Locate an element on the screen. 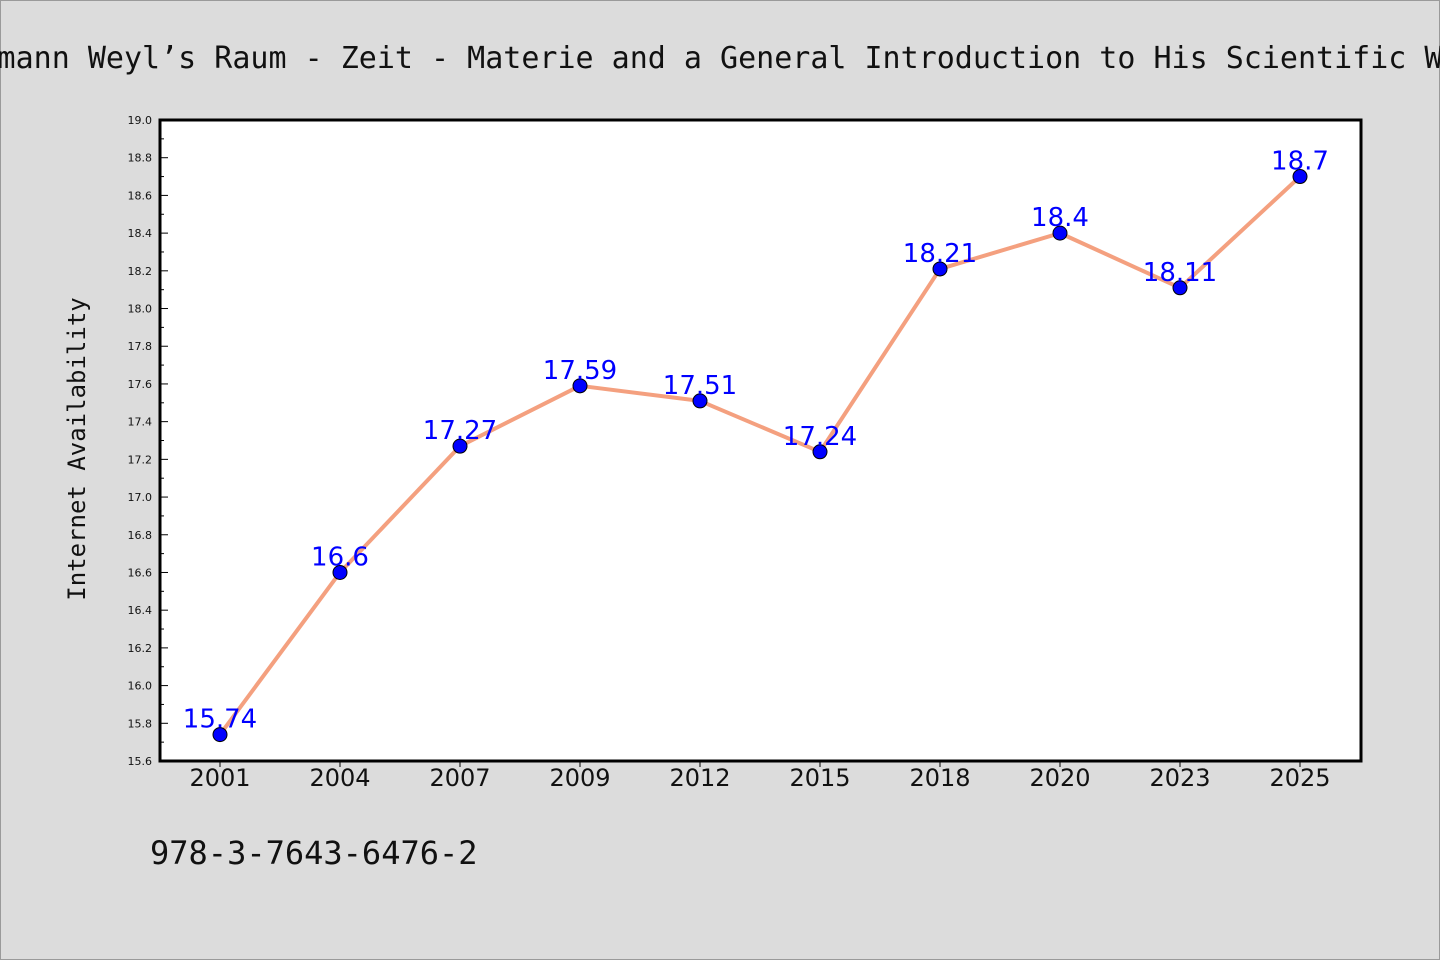  isbn-text: 978-3-7643-6476-2 is located at coordinates (314, 853).